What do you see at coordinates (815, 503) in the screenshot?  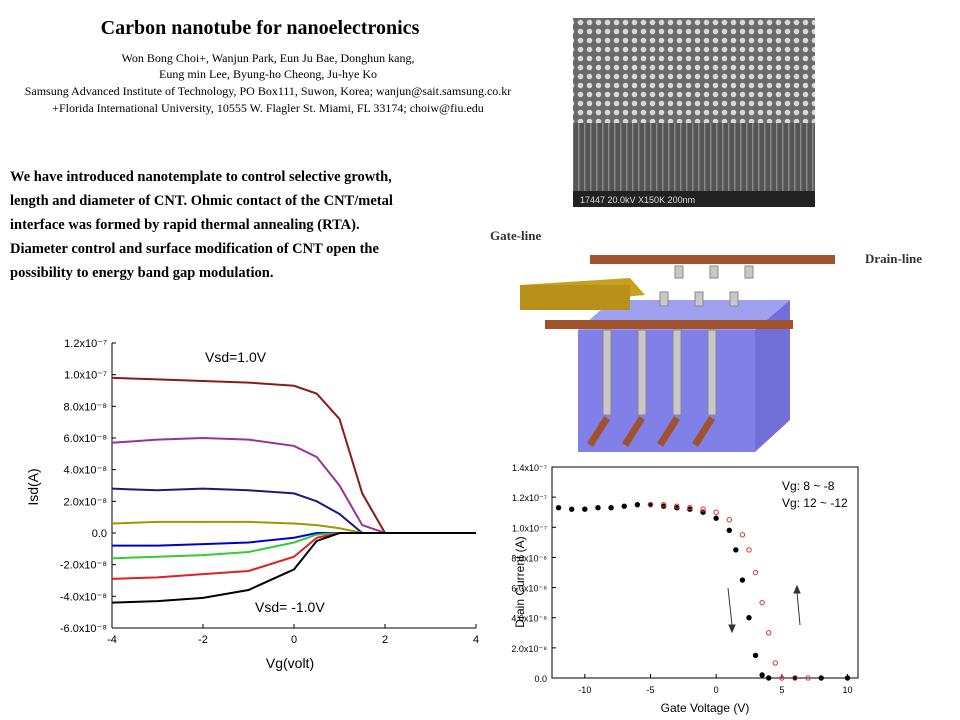 I see `annotation: Vg: 12 ~ -12` at bounding box center [815, 503].